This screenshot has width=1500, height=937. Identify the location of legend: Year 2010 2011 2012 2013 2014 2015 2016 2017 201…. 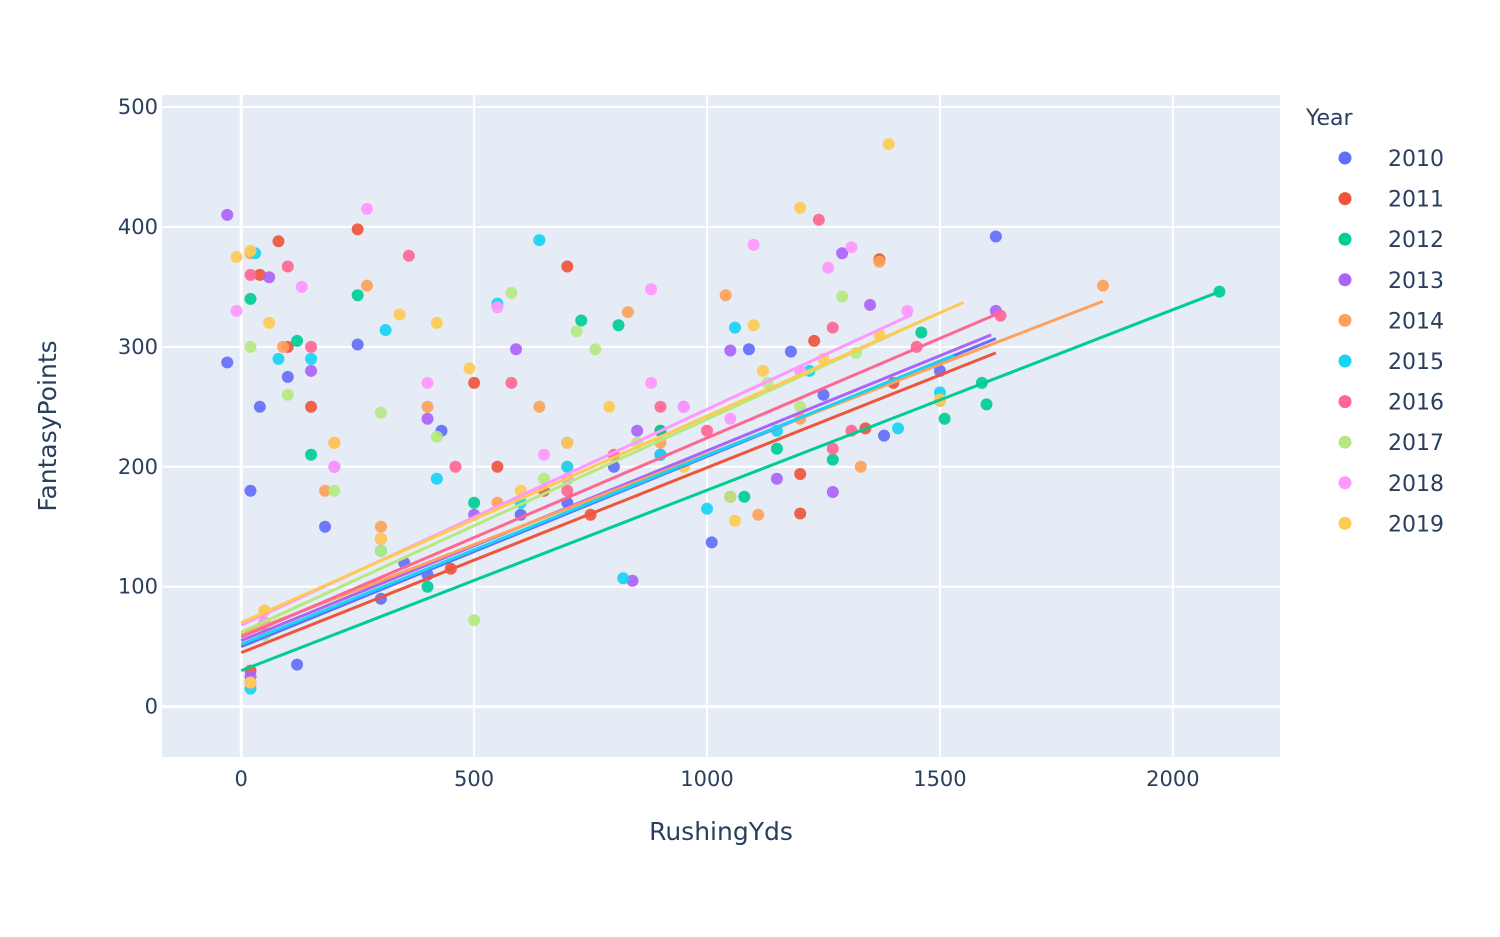
(1374, 321).